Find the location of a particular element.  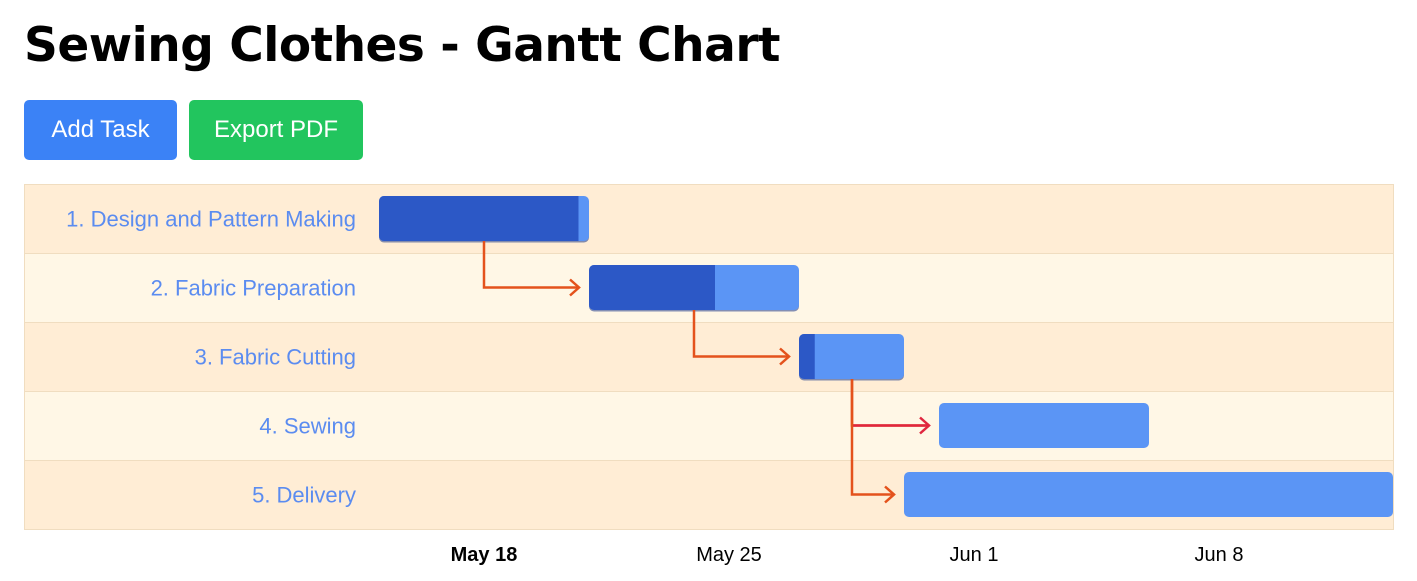

gantt-date-label: May 25 is located at coordinates (729, 555).